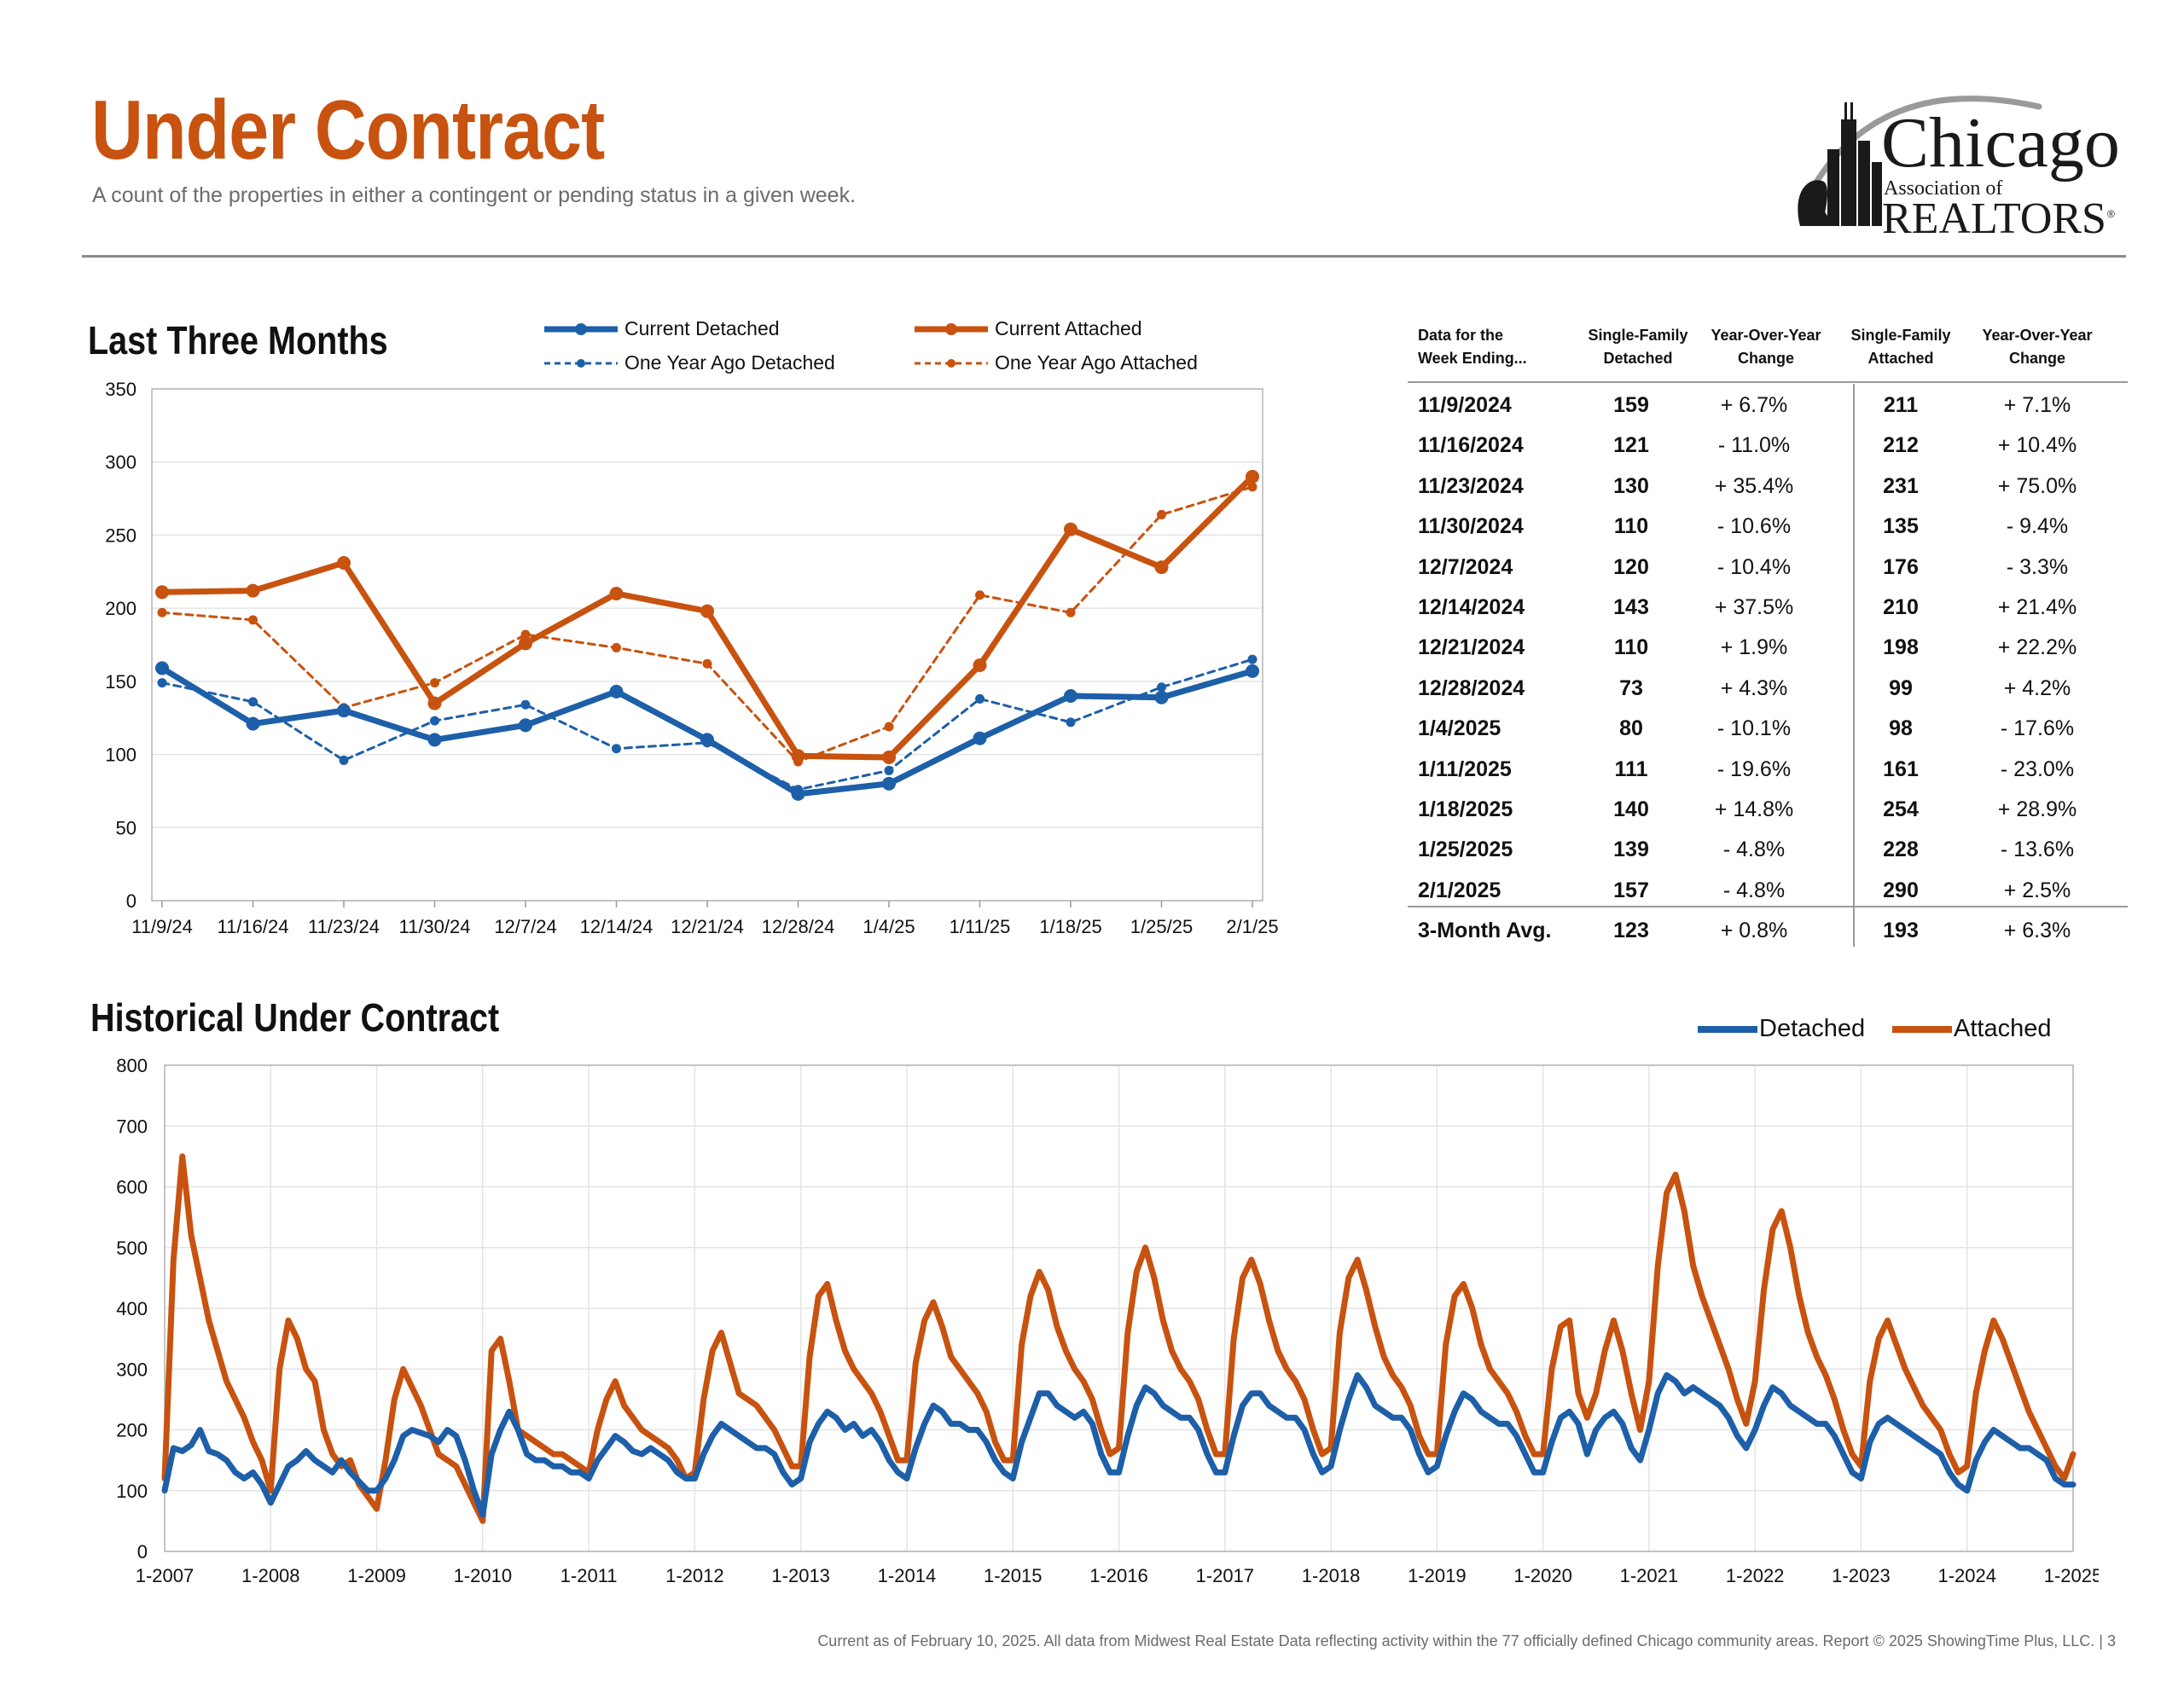 The height and width of the screenshot is (1687, 2184). What do you see at coordinates (121, 682) in the screenshot?
I see `y-tick-label: 150` at bounding box center [121, 682].